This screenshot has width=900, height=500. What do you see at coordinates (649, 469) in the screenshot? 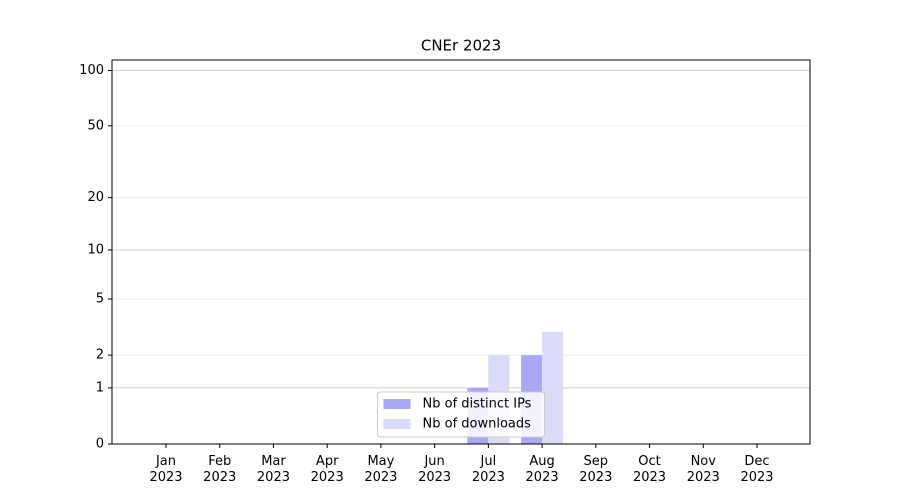
I see `x-tick-label: Oct 2023` at bounding box center [649, 469].